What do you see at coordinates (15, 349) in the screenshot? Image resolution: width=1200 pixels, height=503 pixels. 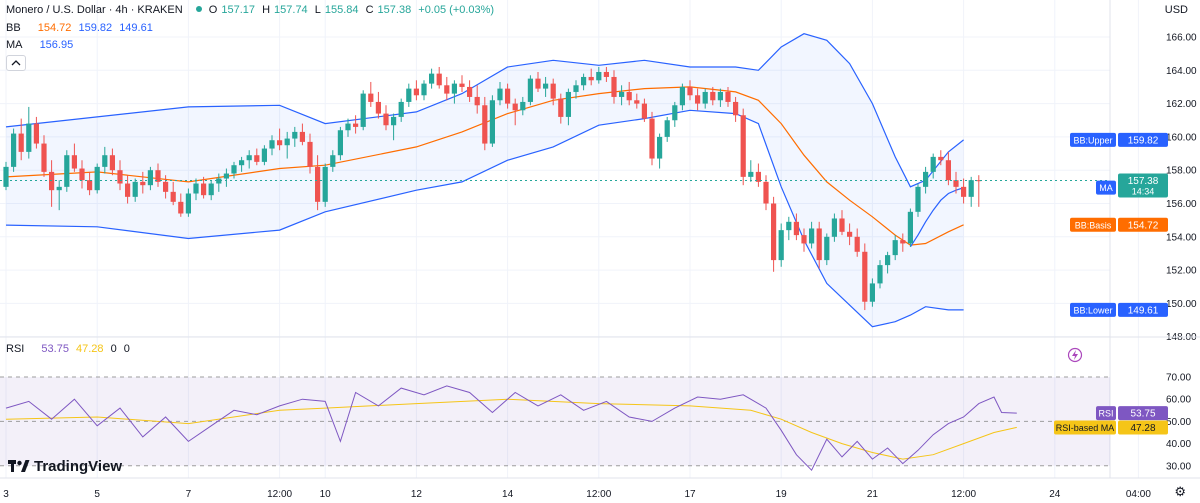 I see `rsi-label: RSI` at bounding box center [15, 349].